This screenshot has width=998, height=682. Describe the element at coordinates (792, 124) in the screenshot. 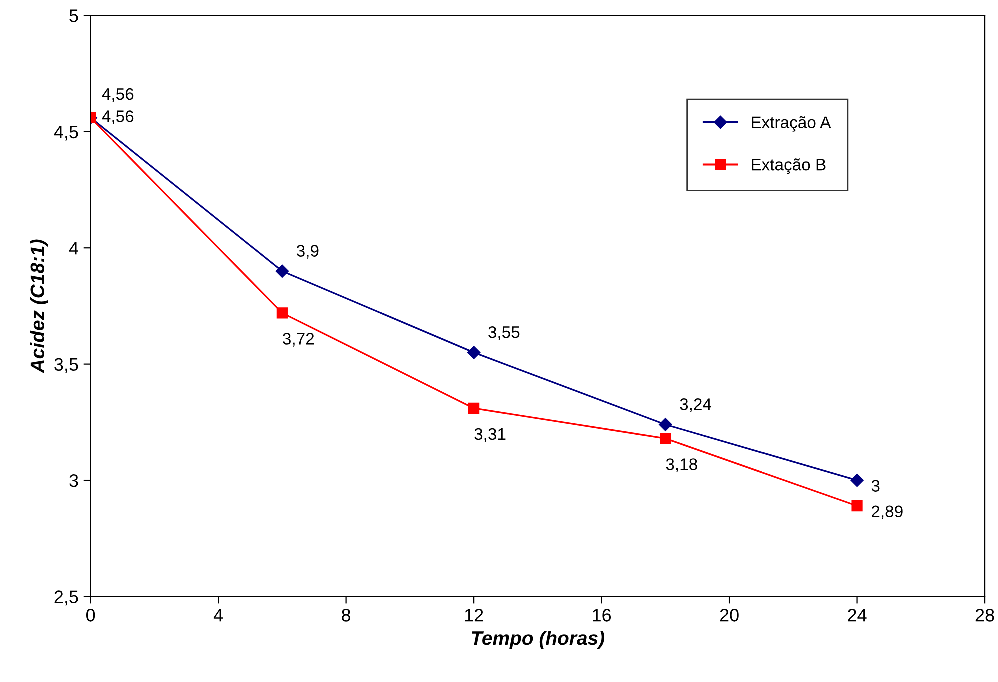

I see `legend-label: Extração A` at that location.